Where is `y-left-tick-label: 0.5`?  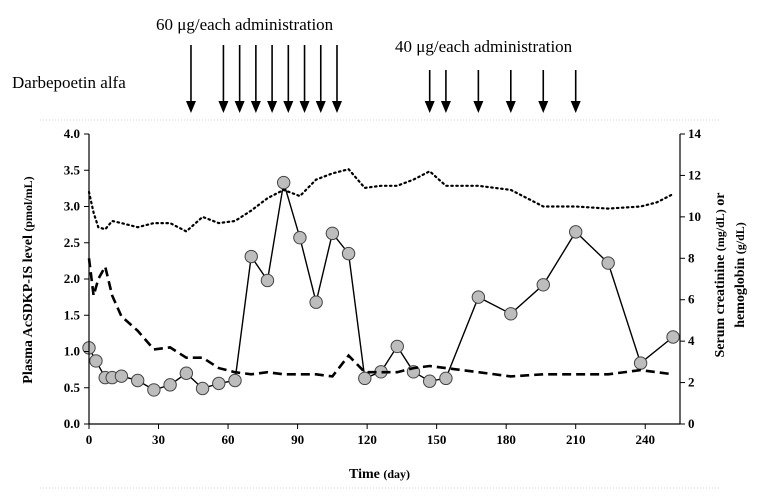 y-left-tick-label: 0.5 is located at coordinates (72, 387).